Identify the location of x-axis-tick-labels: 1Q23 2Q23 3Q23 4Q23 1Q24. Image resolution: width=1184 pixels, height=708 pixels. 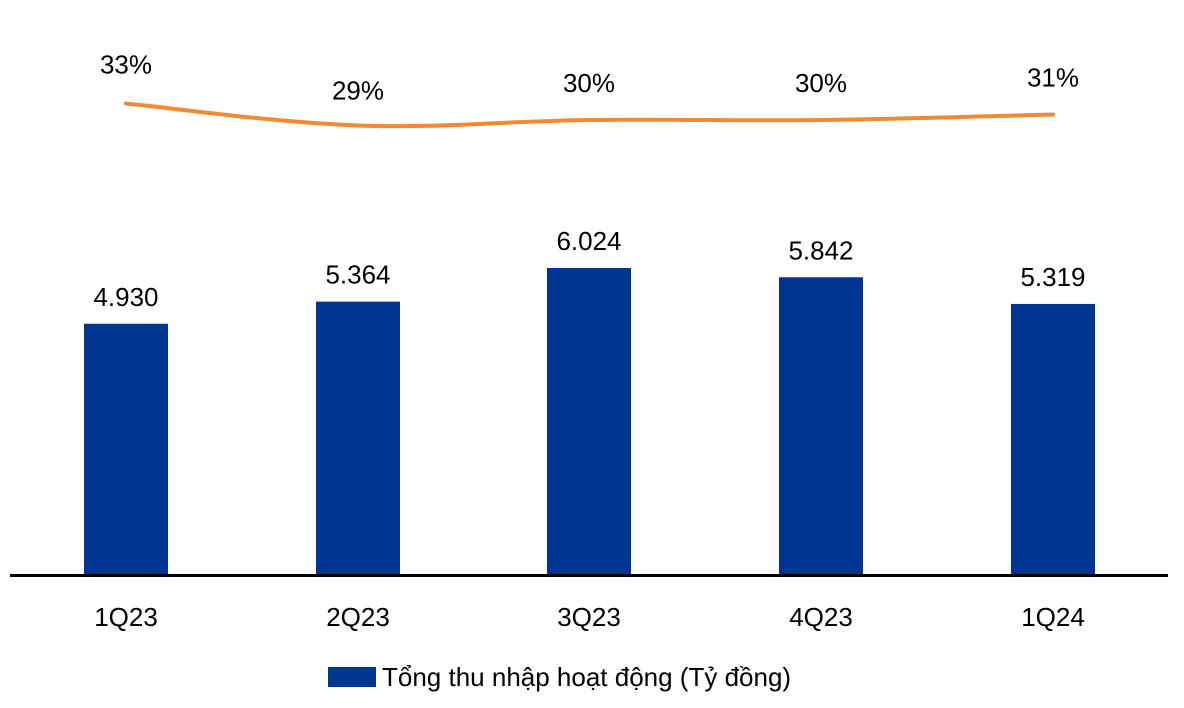
(589, 617).